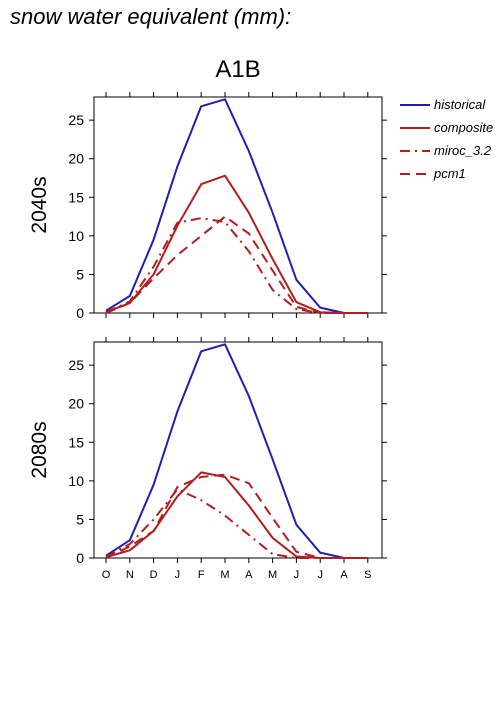 This screenshot has width=501, height=709. I want to click on scenario-title: A1B, so click(238, 69).